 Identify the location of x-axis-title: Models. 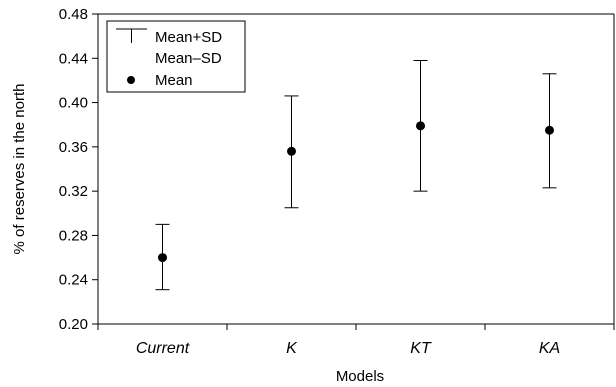
(360, 376).